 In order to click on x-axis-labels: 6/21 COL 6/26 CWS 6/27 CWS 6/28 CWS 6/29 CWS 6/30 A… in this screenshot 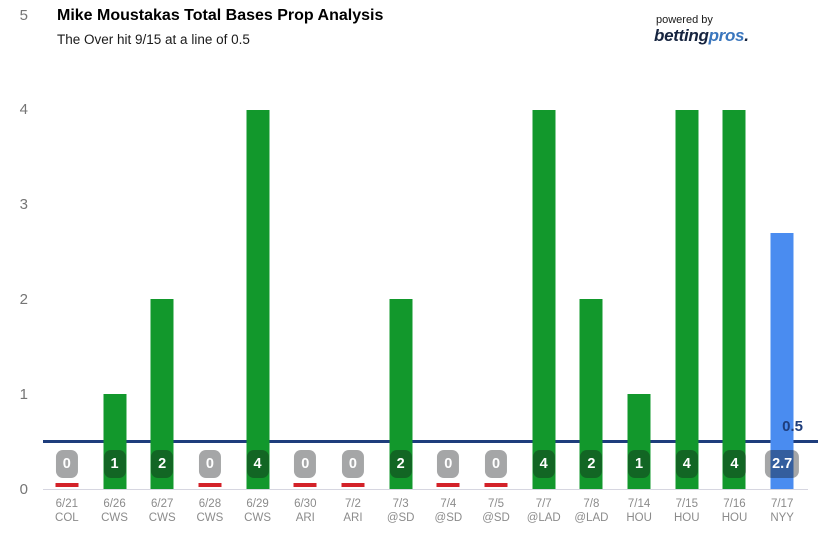, I will do `click(424, 511)`.